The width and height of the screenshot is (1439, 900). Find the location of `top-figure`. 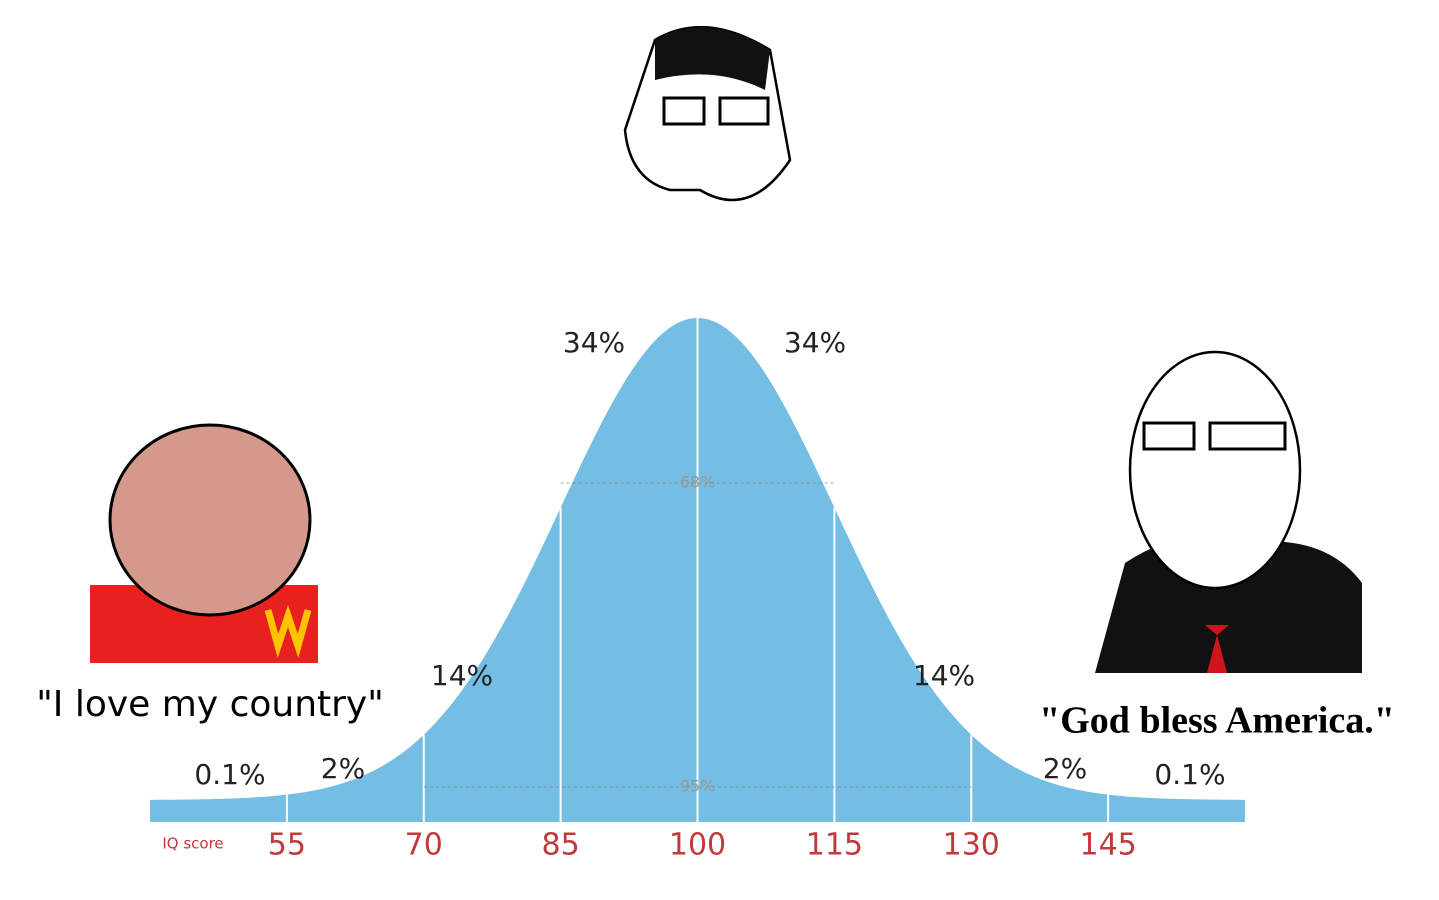

top-figure is located at coordinates (707, 113).